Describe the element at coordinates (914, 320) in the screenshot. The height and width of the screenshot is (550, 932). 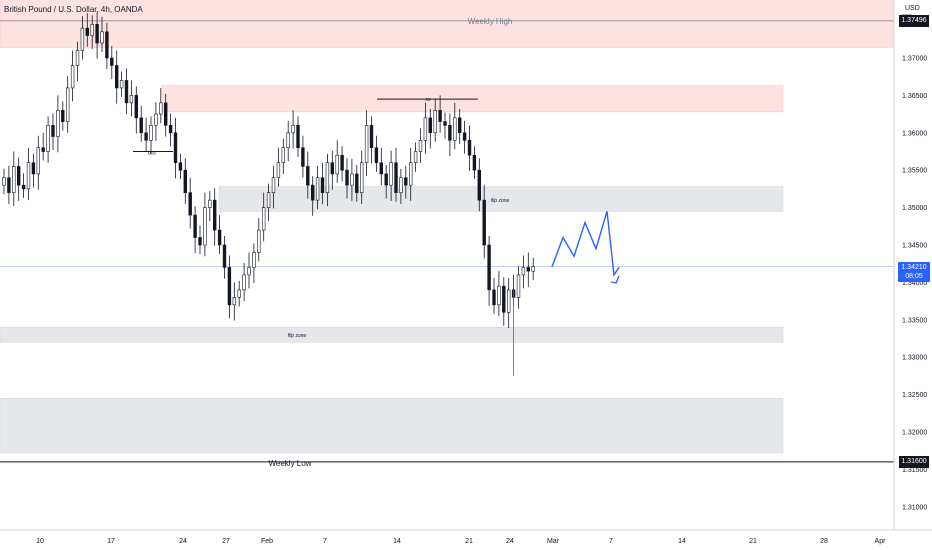
I see `price-tick: 1.33500` at that location.